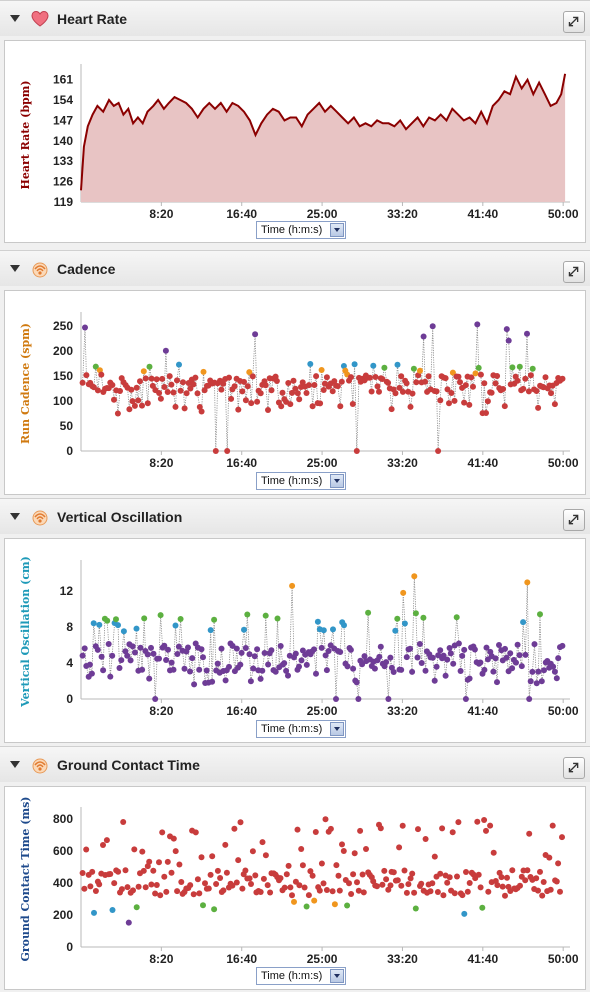 The image size is (590, 992). What do you see at coordinates (40, 270) in the screenshot?
I see `runner-icon` at bounding box center [40, 270].